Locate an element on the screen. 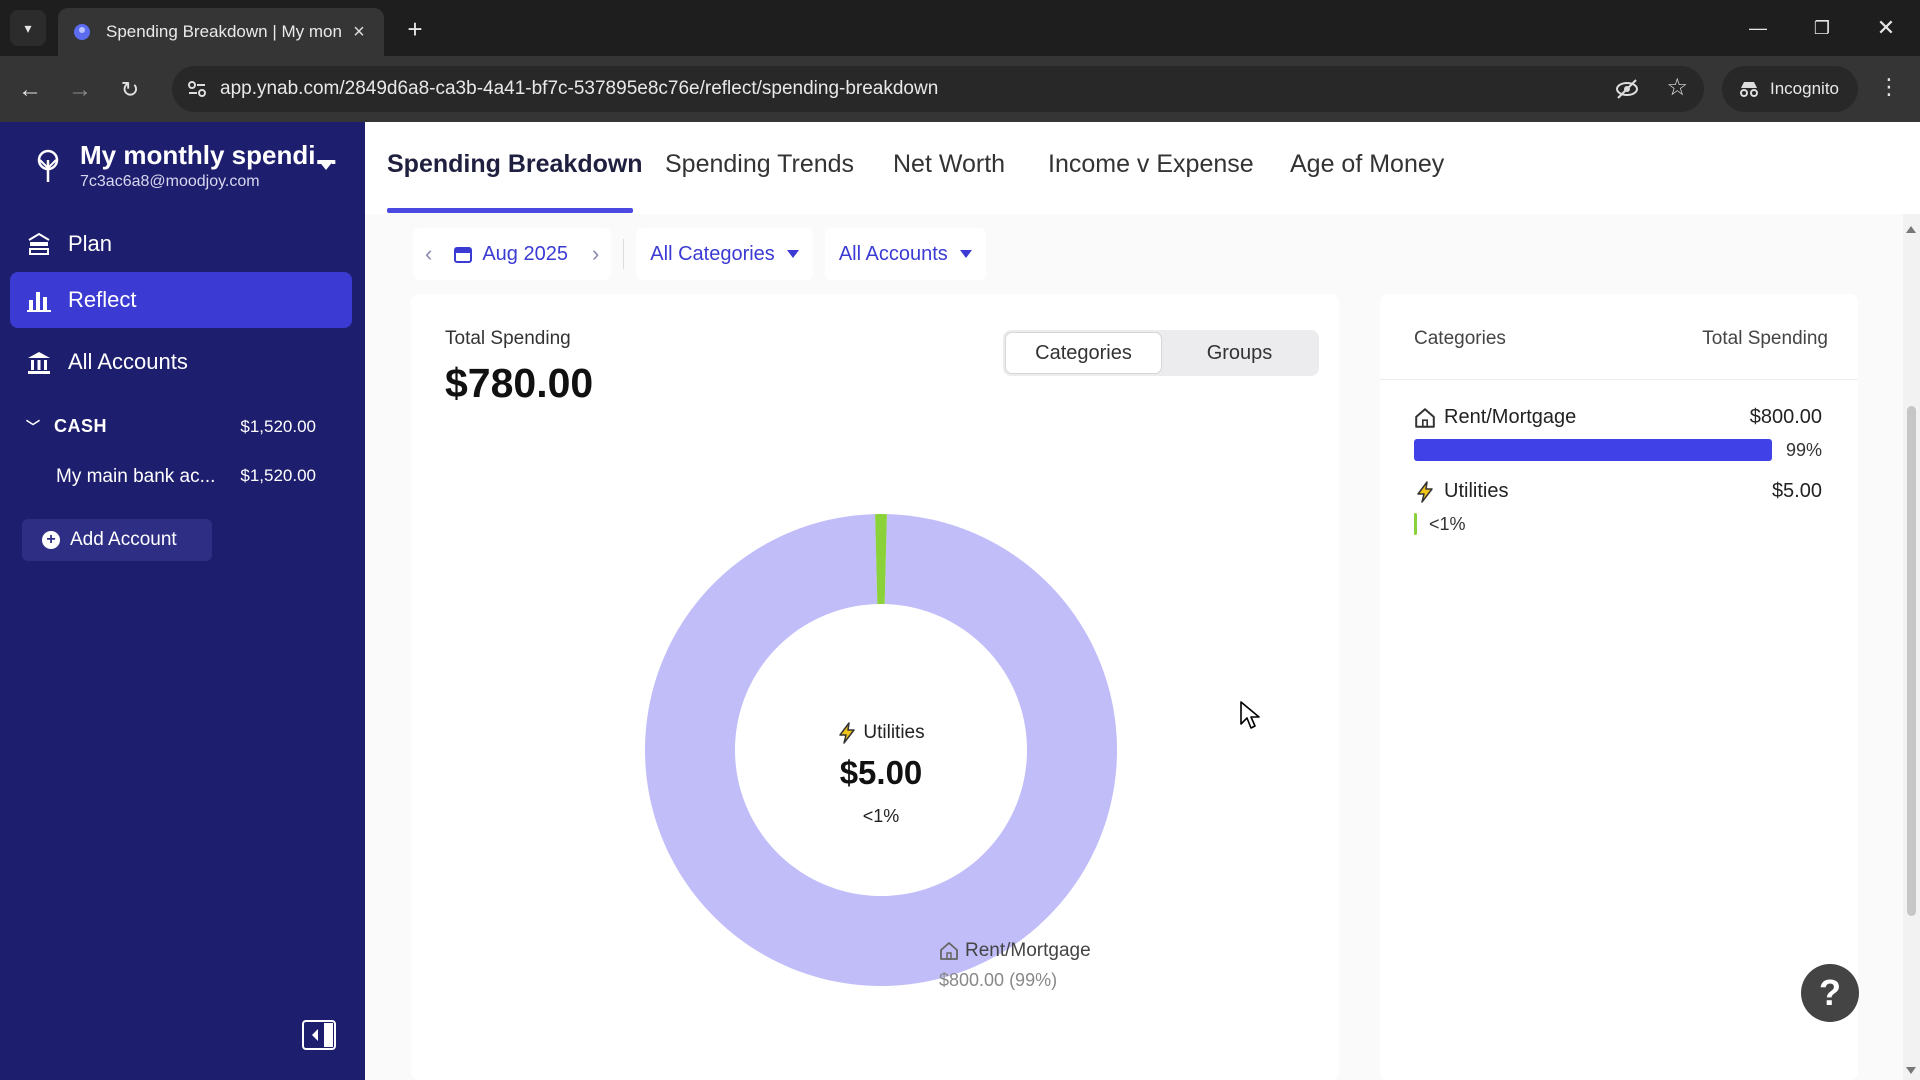  category-filter-dropdown: All Categories is located at coordinates (724, 254).